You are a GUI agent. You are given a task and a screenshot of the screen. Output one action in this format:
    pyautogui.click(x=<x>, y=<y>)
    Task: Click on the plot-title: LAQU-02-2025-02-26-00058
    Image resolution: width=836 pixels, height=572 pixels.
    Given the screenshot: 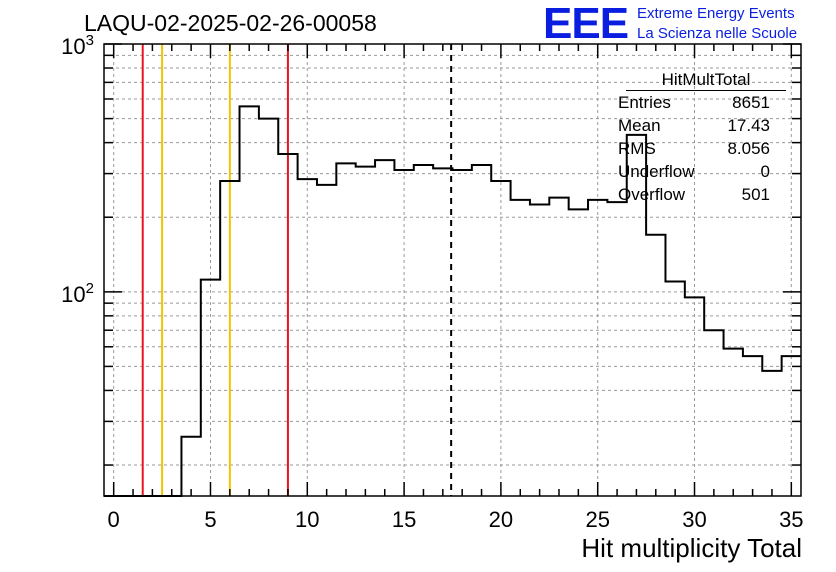 What is the action you would take?
    pyautogui.click(x=230, y=23)
    